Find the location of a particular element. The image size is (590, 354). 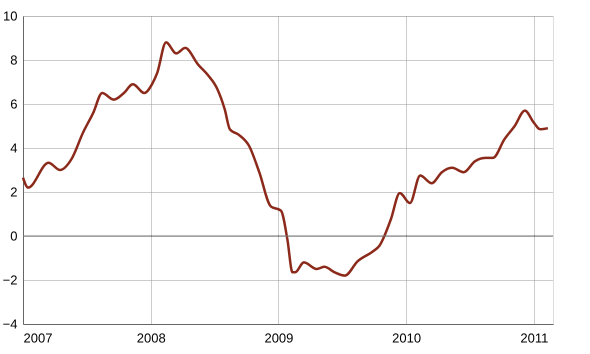

y-tick-label: −4 is located at coordinates (10, 324).